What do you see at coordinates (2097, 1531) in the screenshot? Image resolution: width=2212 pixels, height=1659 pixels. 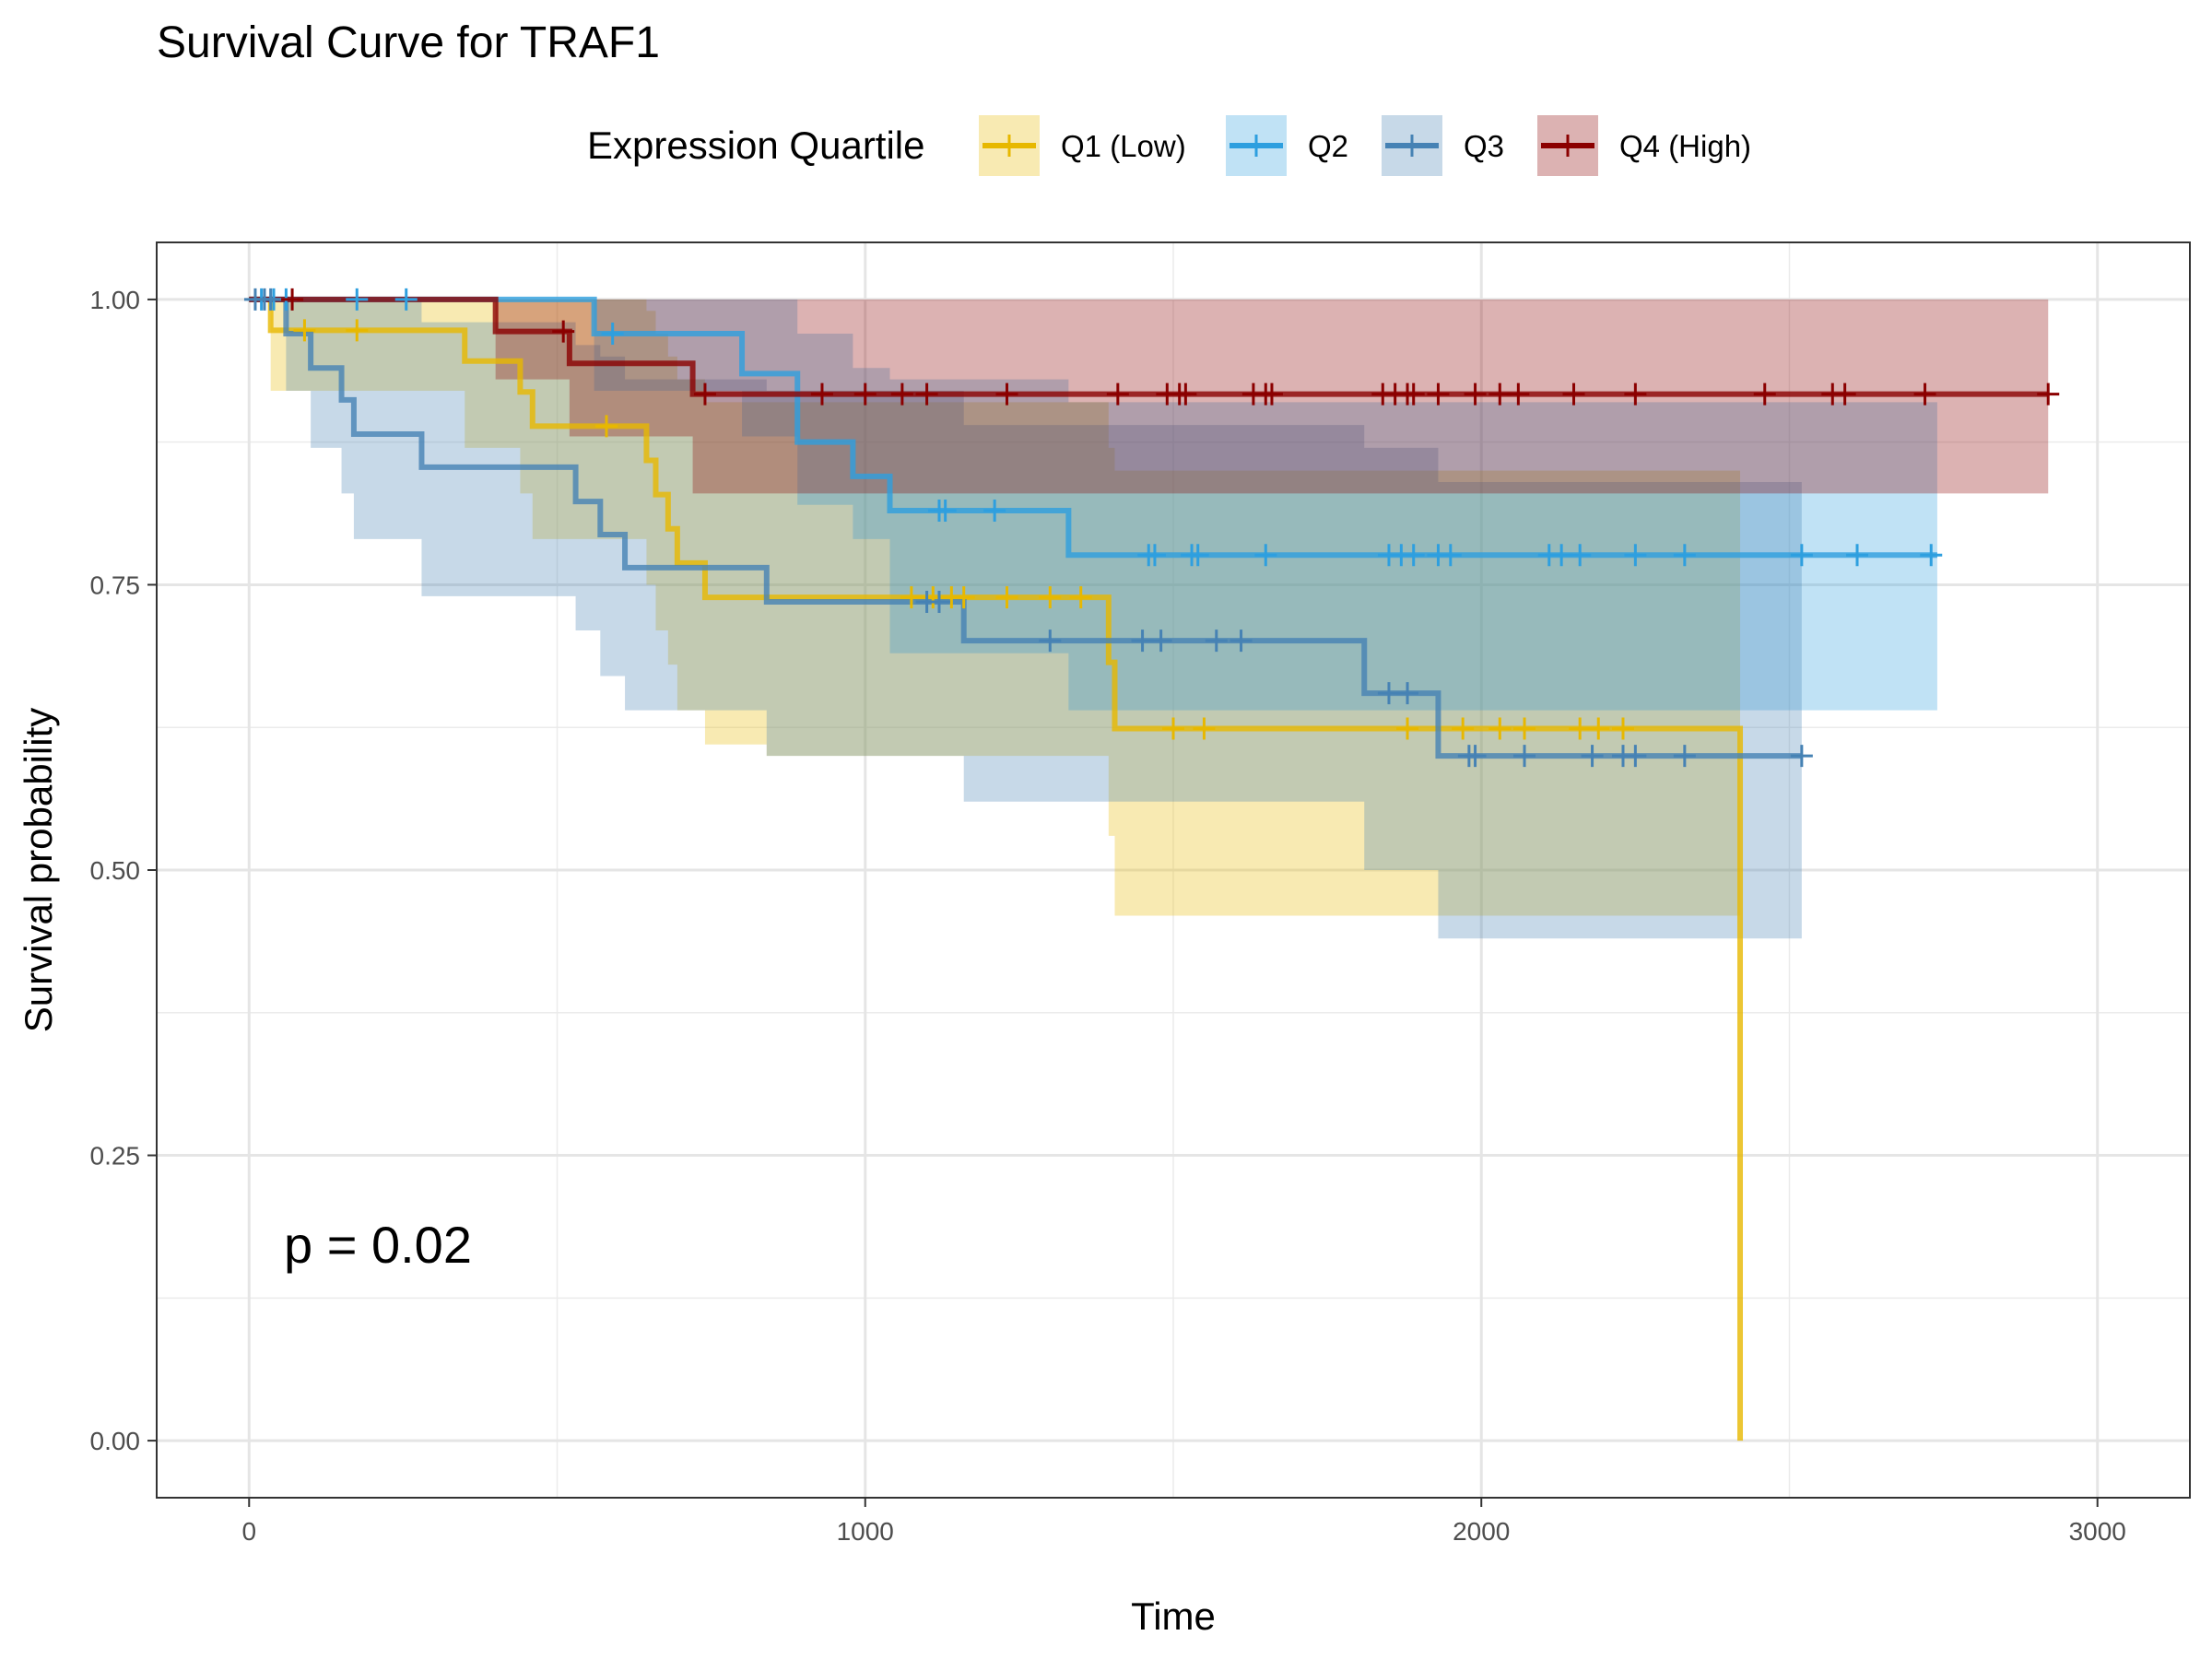 I see `x-tick-label: 3000` at bounding box center [2097, 1531].